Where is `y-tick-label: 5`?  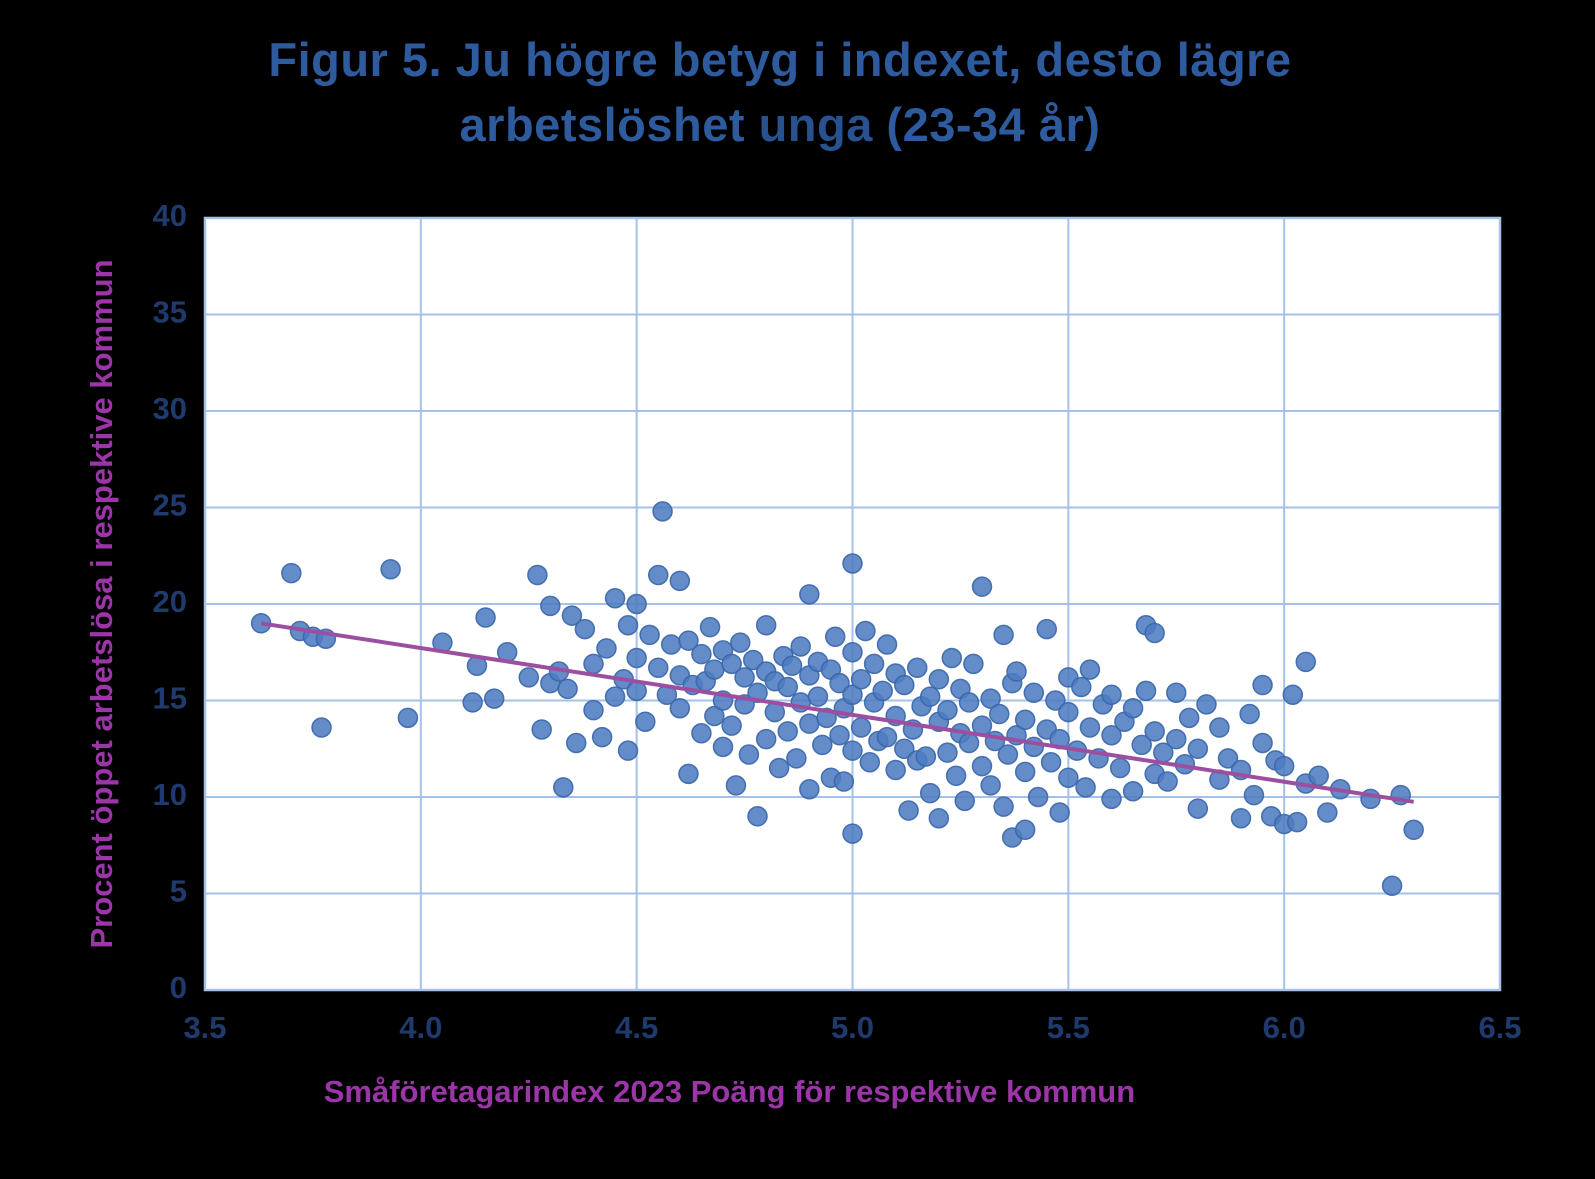 y-tick-label: 5 is located at coordinates (178, 891).